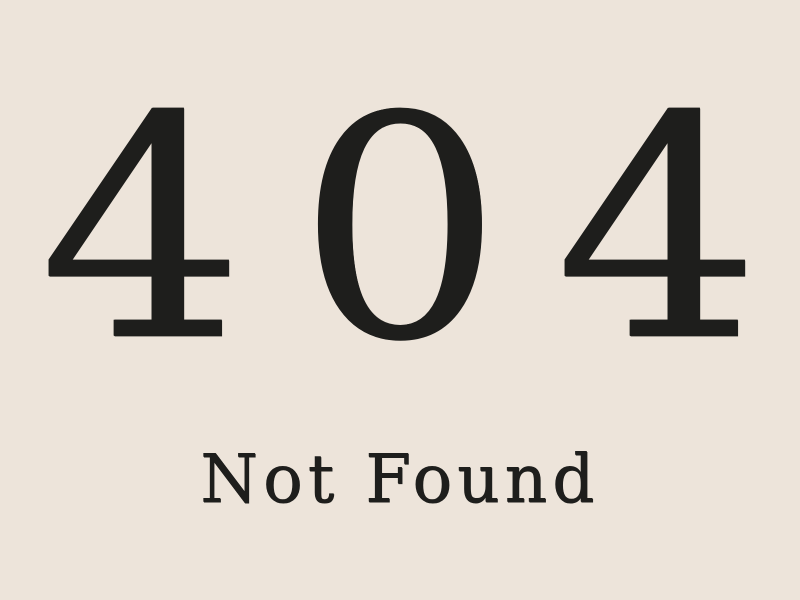 The height and width of the screenshot is (600, 800). What do you see at coordinates (400, 479) in the screenshot?
I see `error-message: Not Found` at bounding box center [400, 479].